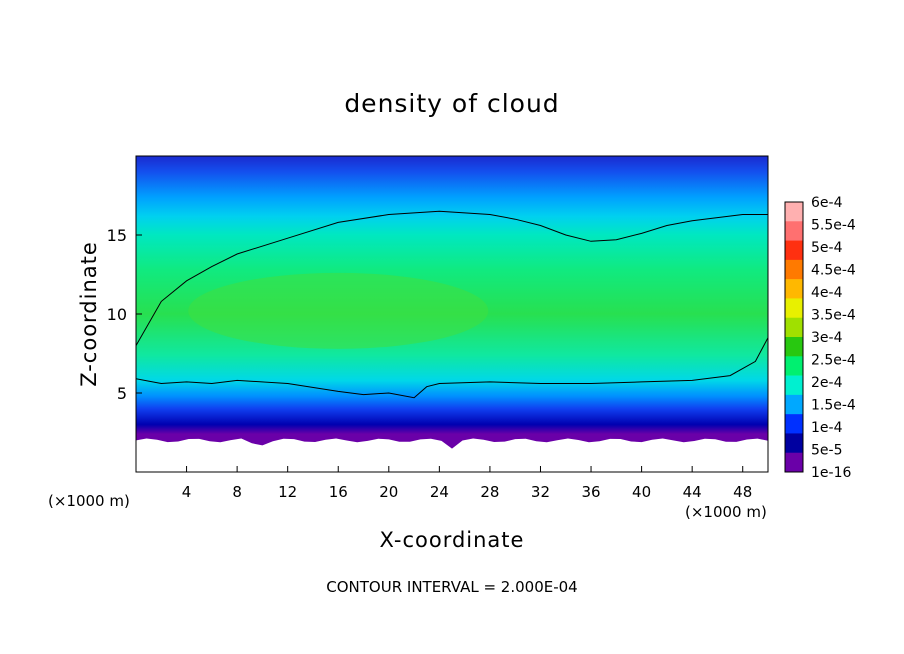 Image resolution: width=904 pixels, height=654 pixels. Describe the element at coordinates (827, 203) in the screenshot. I see `colorbar-label: 6e-4` at that location.